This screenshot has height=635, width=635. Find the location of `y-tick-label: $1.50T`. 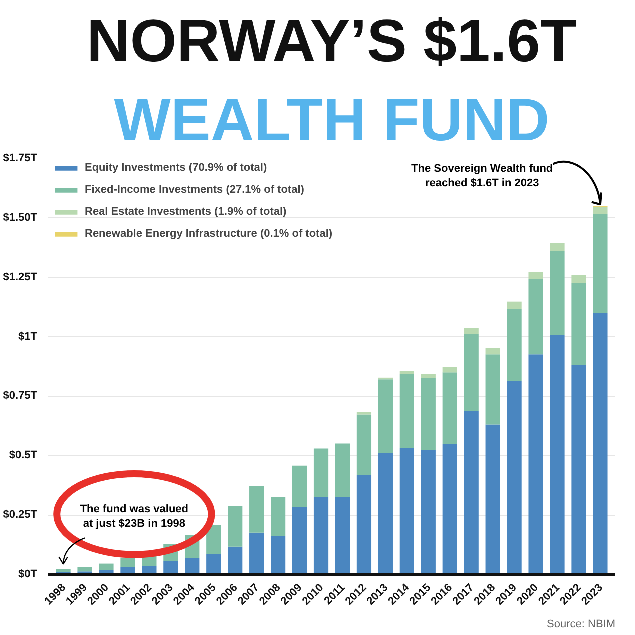

y-tick-label: $1.50T is located at coordinates (20, 218).